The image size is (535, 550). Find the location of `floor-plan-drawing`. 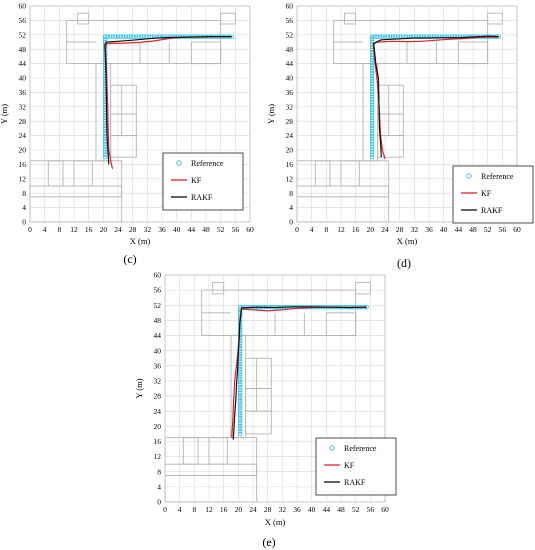

floor-plan-drawing is located at coordinates (132, 117).